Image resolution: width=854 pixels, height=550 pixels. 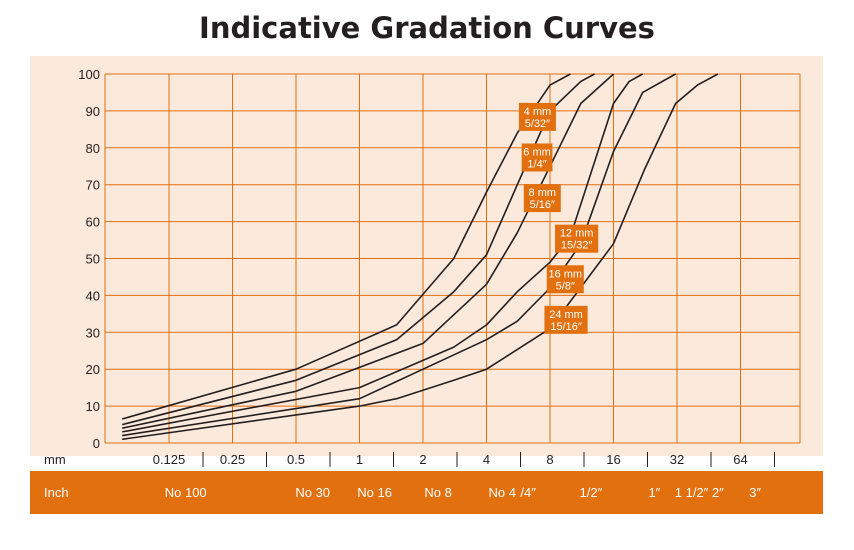 What do you see at coordinates (577, 246) in the screenshot?
I see `curve-label-line: 15/32″` at bounding box center [577, 246].